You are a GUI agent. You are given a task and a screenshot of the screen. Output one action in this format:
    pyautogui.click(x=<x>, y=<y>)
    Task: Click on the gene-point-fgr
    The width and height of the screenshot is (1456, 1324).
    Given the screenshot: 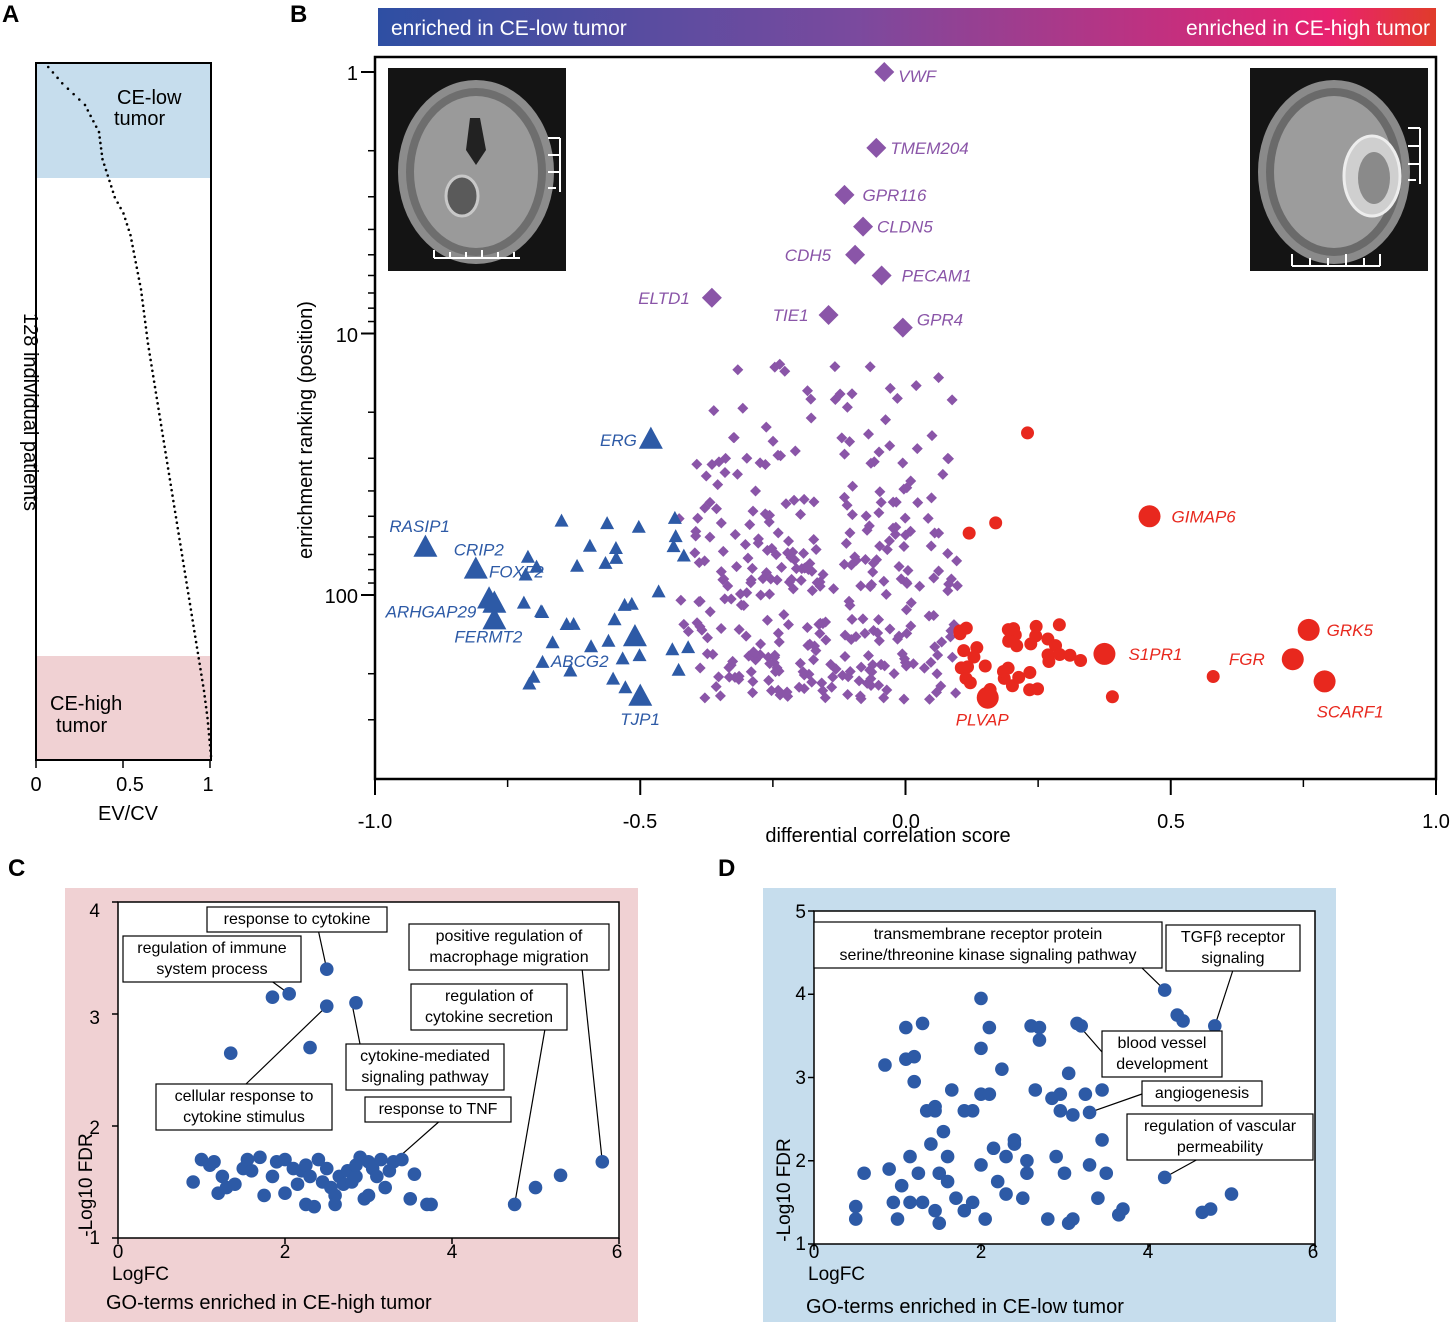 What is the action you would take?
    pyautogui.click(x=1292, y=659)
    